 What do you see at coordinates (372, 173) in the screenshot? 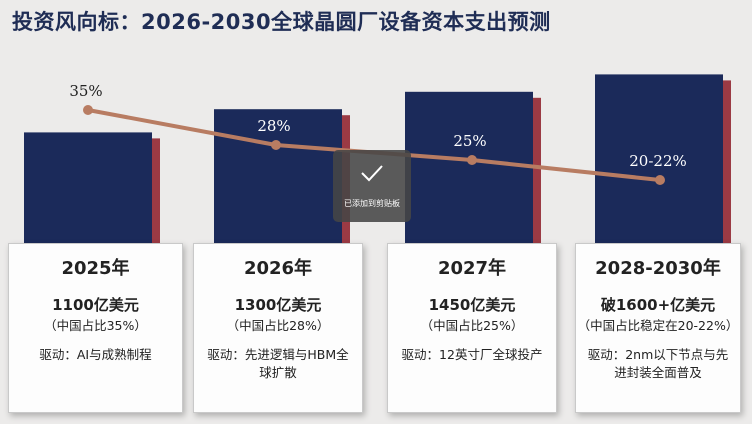
I see `check-icon` at bounding box center [372, 173].